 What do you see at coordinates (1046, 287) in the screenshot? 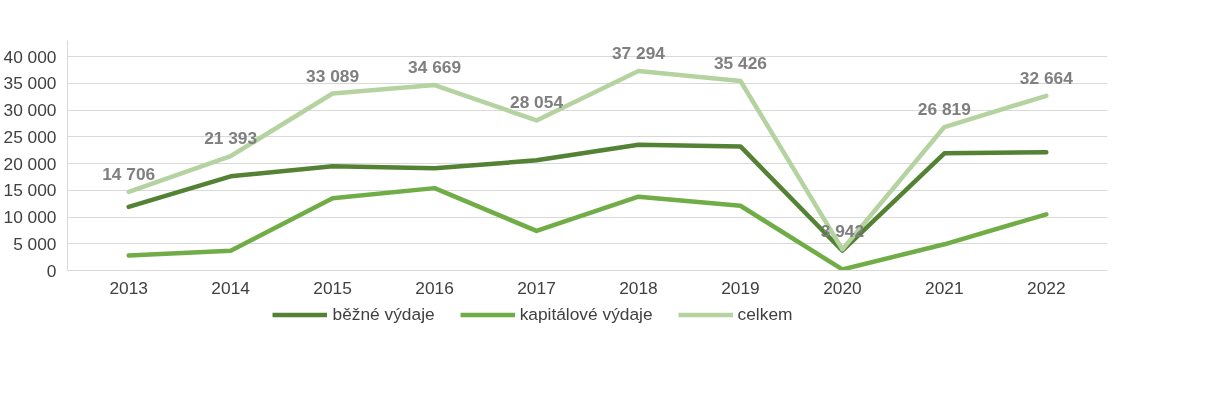
I see `x-tick-label: 2022` at bounding box center [1046, 287].